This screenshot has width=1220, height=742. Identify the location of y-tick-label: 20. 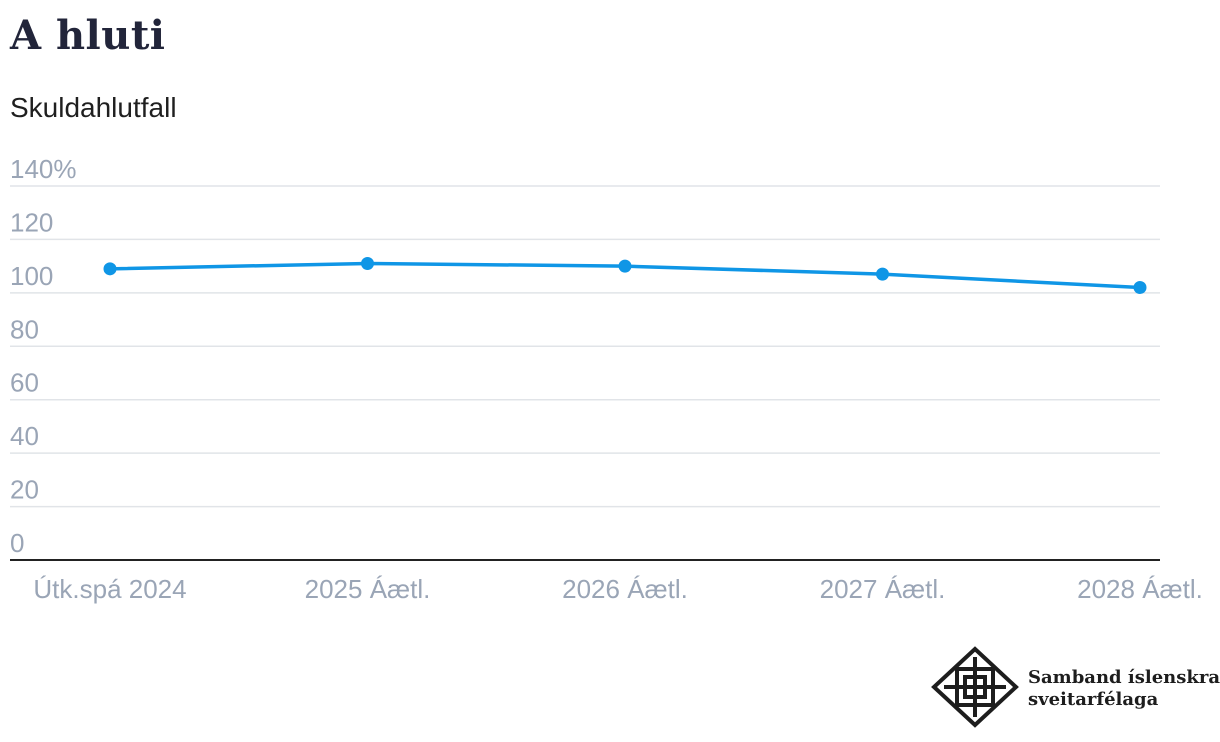
(24, 490).